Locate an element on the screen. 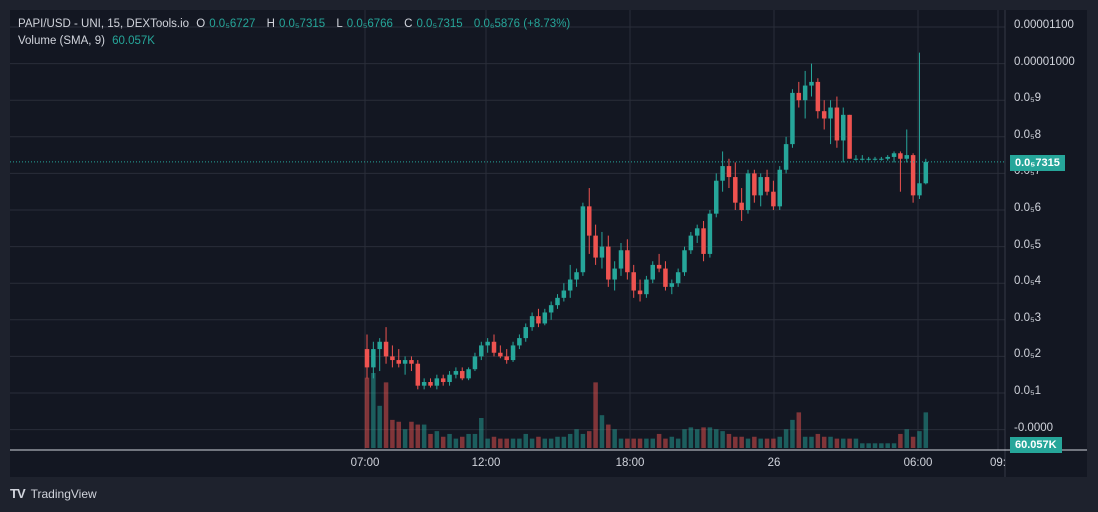 This screenshot has height=512, width=1098. volume-header: Volume (SMA, 9) 60.057K is located at coordinates (88, 41).